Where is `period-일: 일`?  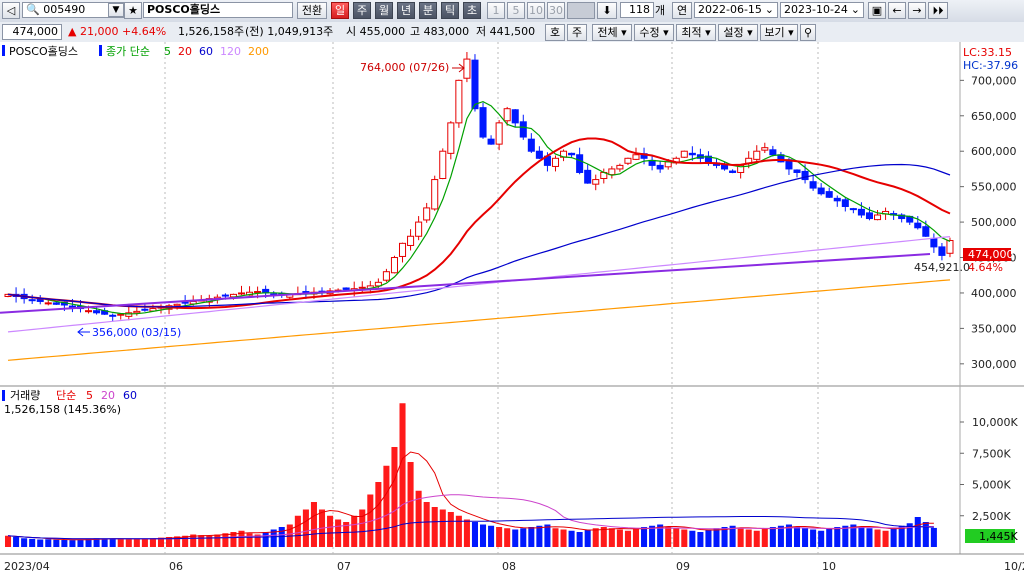
period-일: 일 is located at coordinates (340, 10).